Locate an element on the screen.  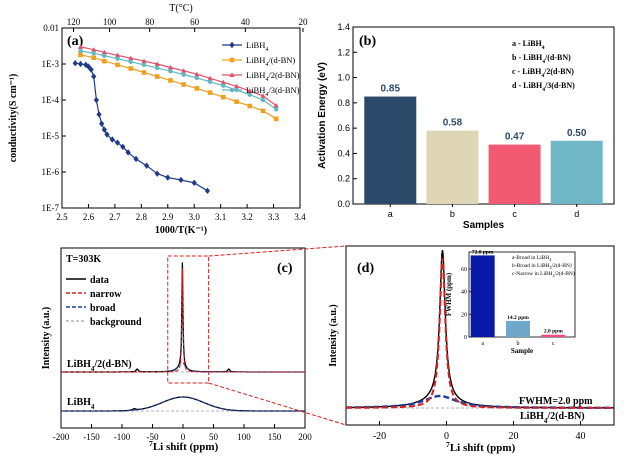
x-tick-label: b is located at coordinates (452, 214).